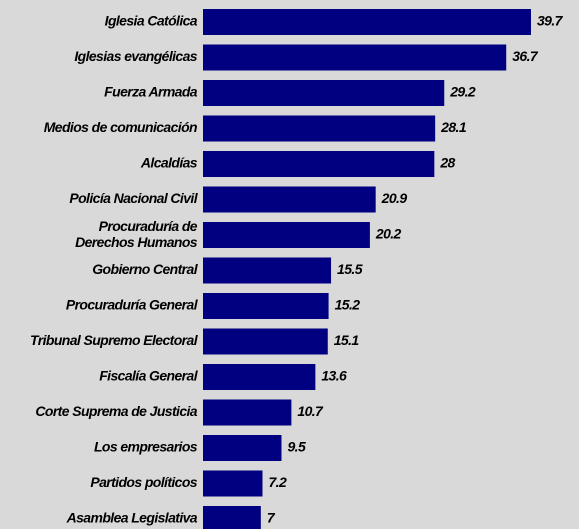 This screenshot has height=529, width=579. What do you see at coordinates (151, 92) in the screenshot?
I see `category-label: Fuerza Armada` at bounding box center [151, 92].